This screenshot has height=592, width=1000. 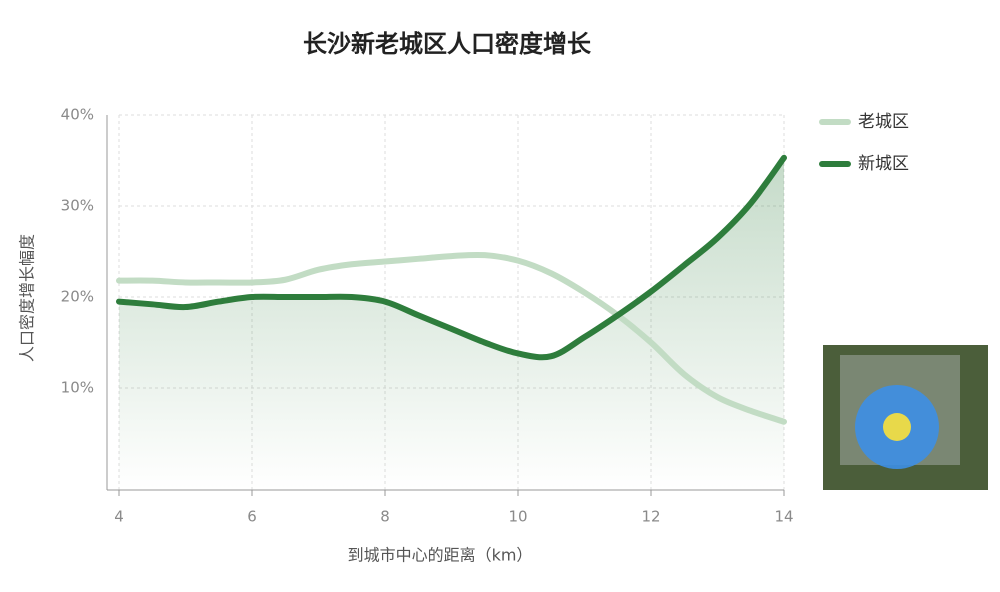 What do you see at coordinates (77, 297) in the screenshot?
I see `y-tick-label: 20%` at bounding box center [77, 297].